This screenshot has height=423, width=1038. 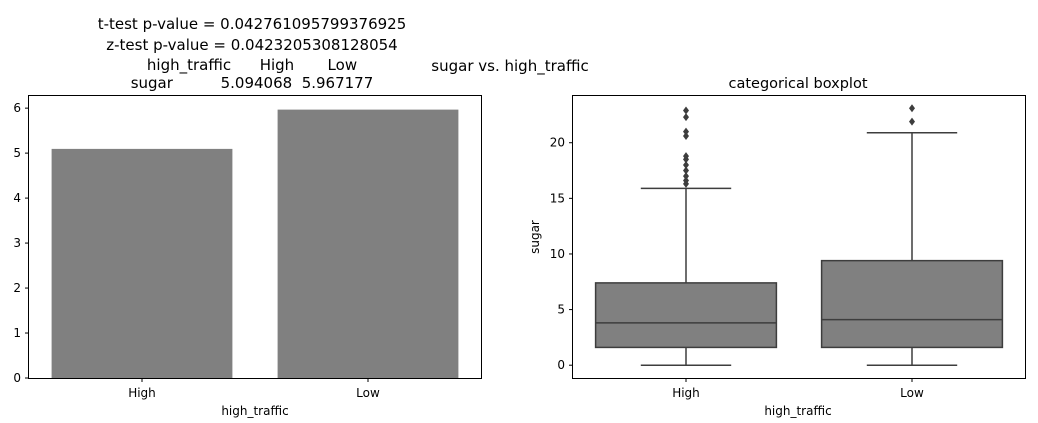 I want to click on y-tick-label: 1, so click(x=17, y=333).